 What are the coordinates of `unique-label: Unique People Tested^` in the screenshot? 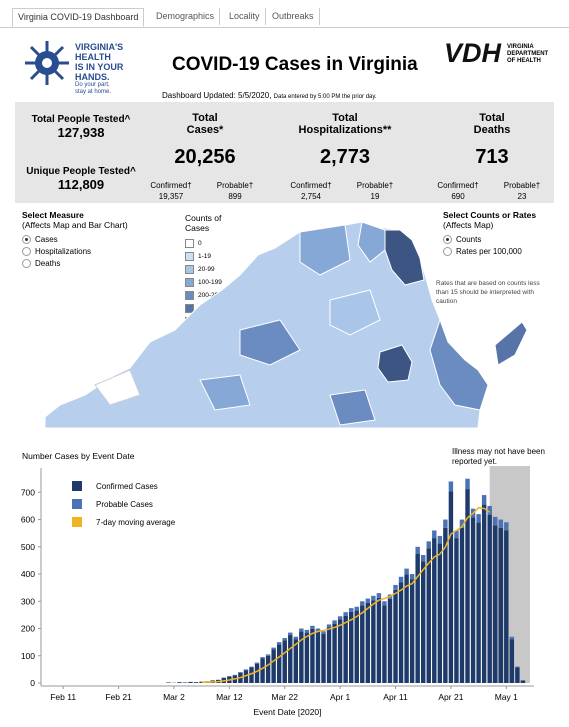 It's located at (81, 171).